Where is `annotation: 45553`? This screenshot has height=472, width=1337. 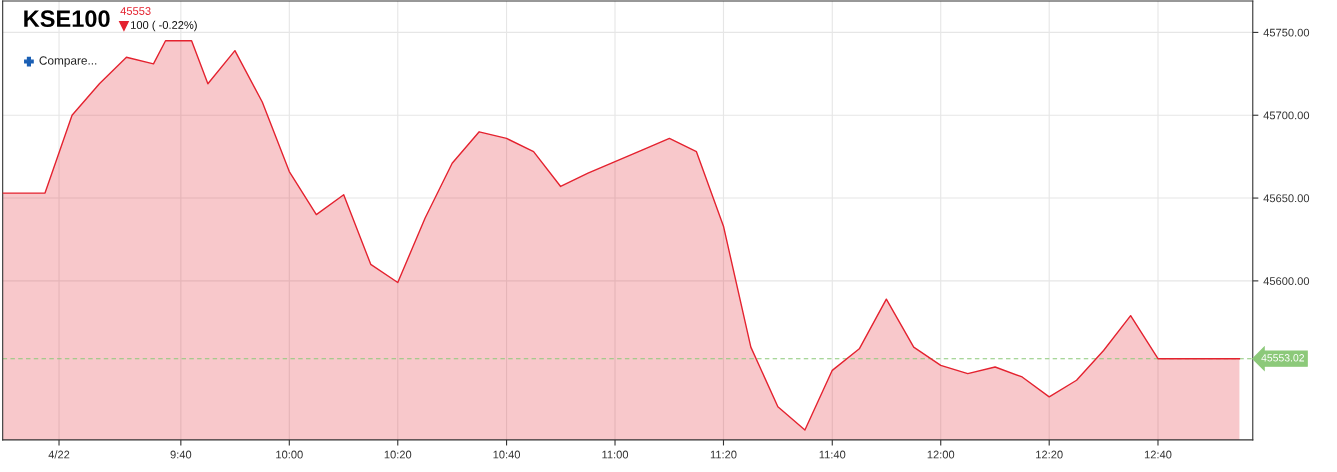 annotation: 45553 is located at coordinates (135, 11).